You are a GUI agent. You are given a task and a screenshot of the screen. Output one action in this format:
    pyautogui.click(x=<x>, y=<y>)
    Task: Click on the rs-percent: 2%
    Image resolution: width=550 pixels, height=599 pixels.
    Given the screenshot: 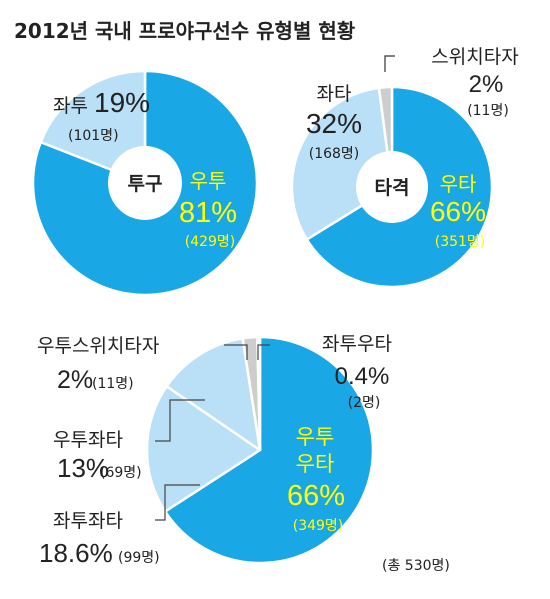 What is the action you would take?
    pyautogui.click(x=75, y=380)
    